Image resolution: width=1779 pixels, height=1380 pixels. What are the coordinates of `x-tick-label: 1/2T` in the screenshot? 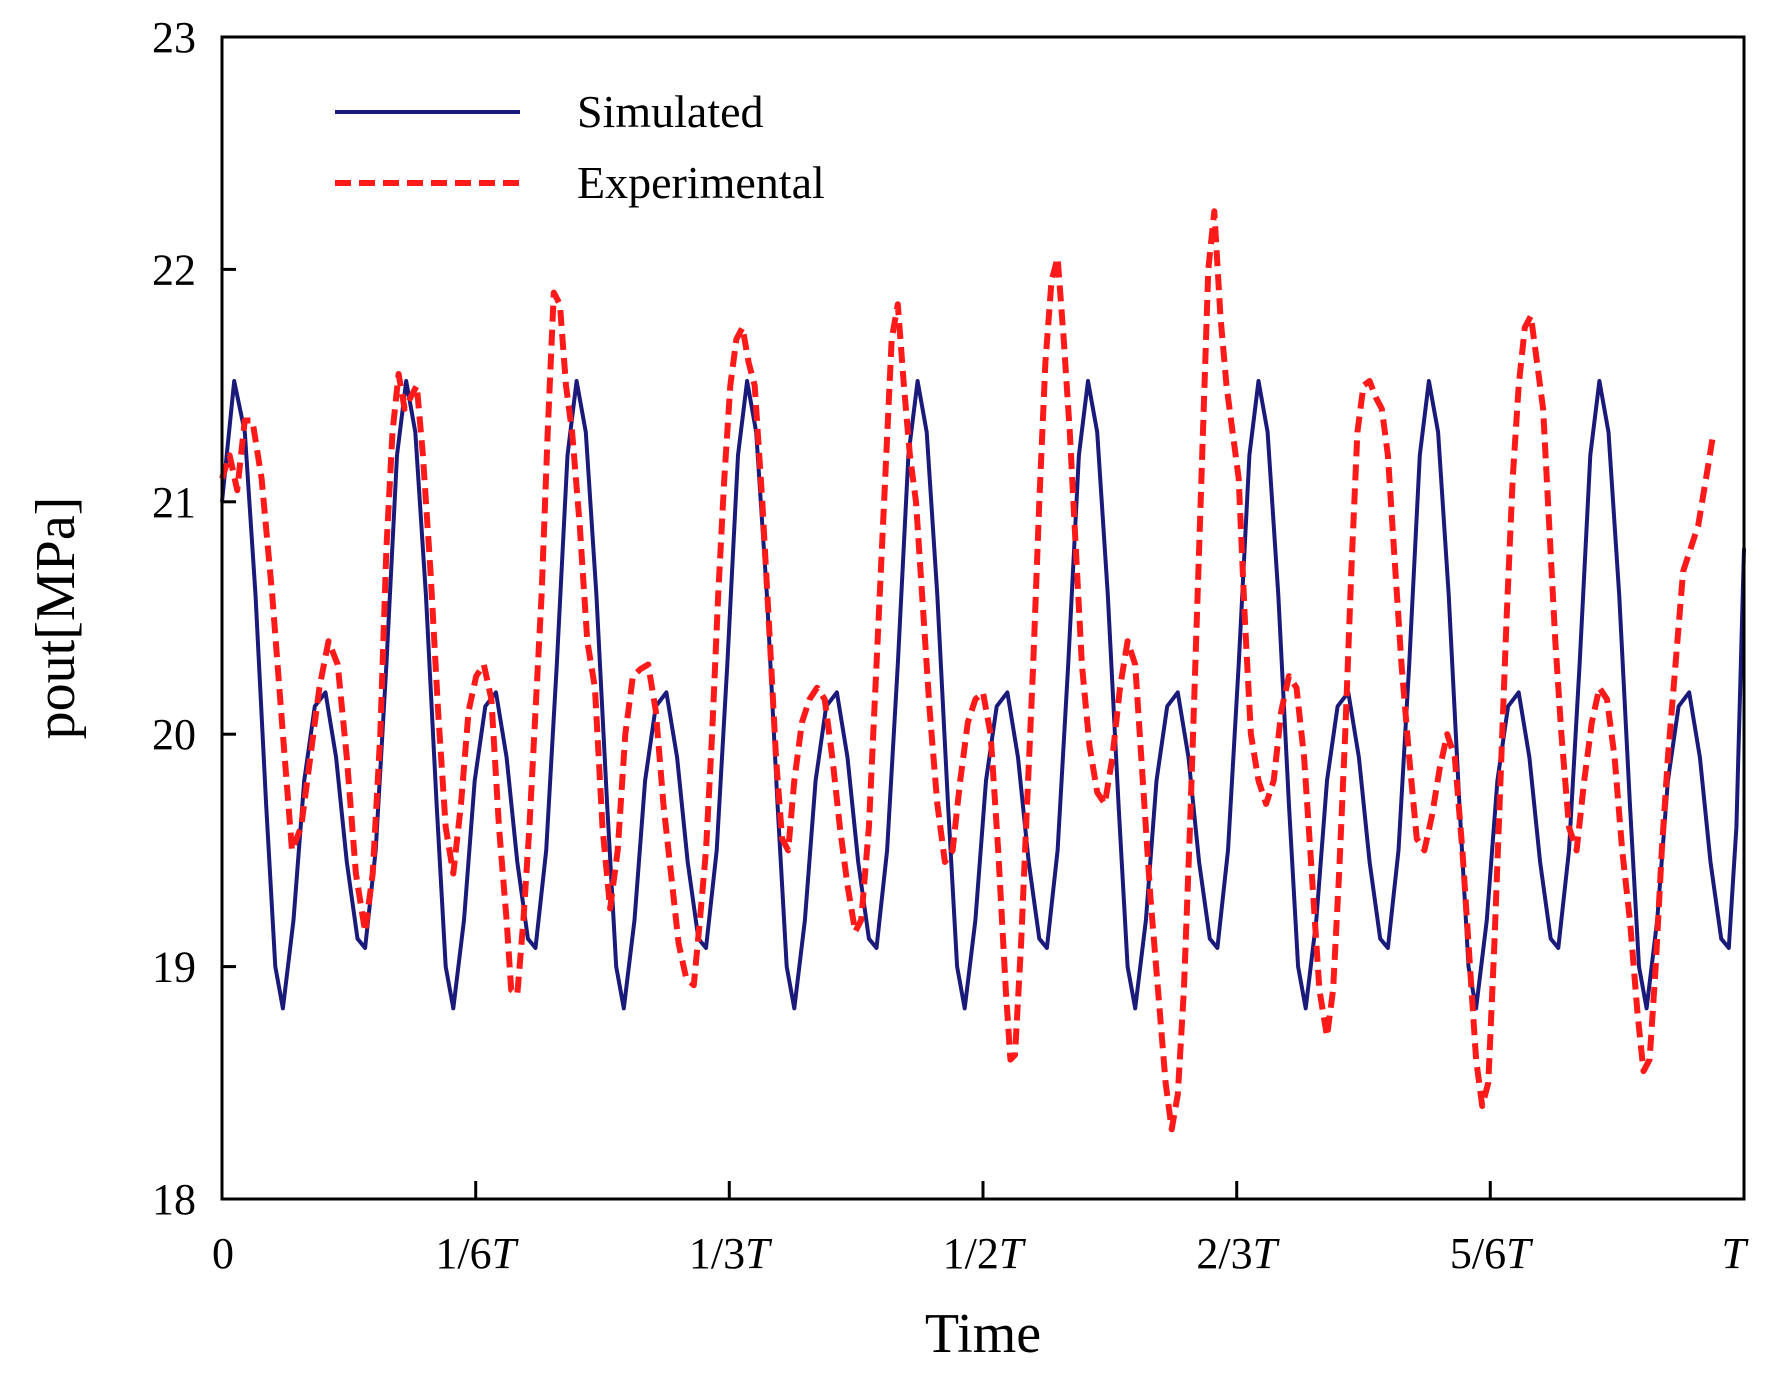 It's located at (985, 1253).